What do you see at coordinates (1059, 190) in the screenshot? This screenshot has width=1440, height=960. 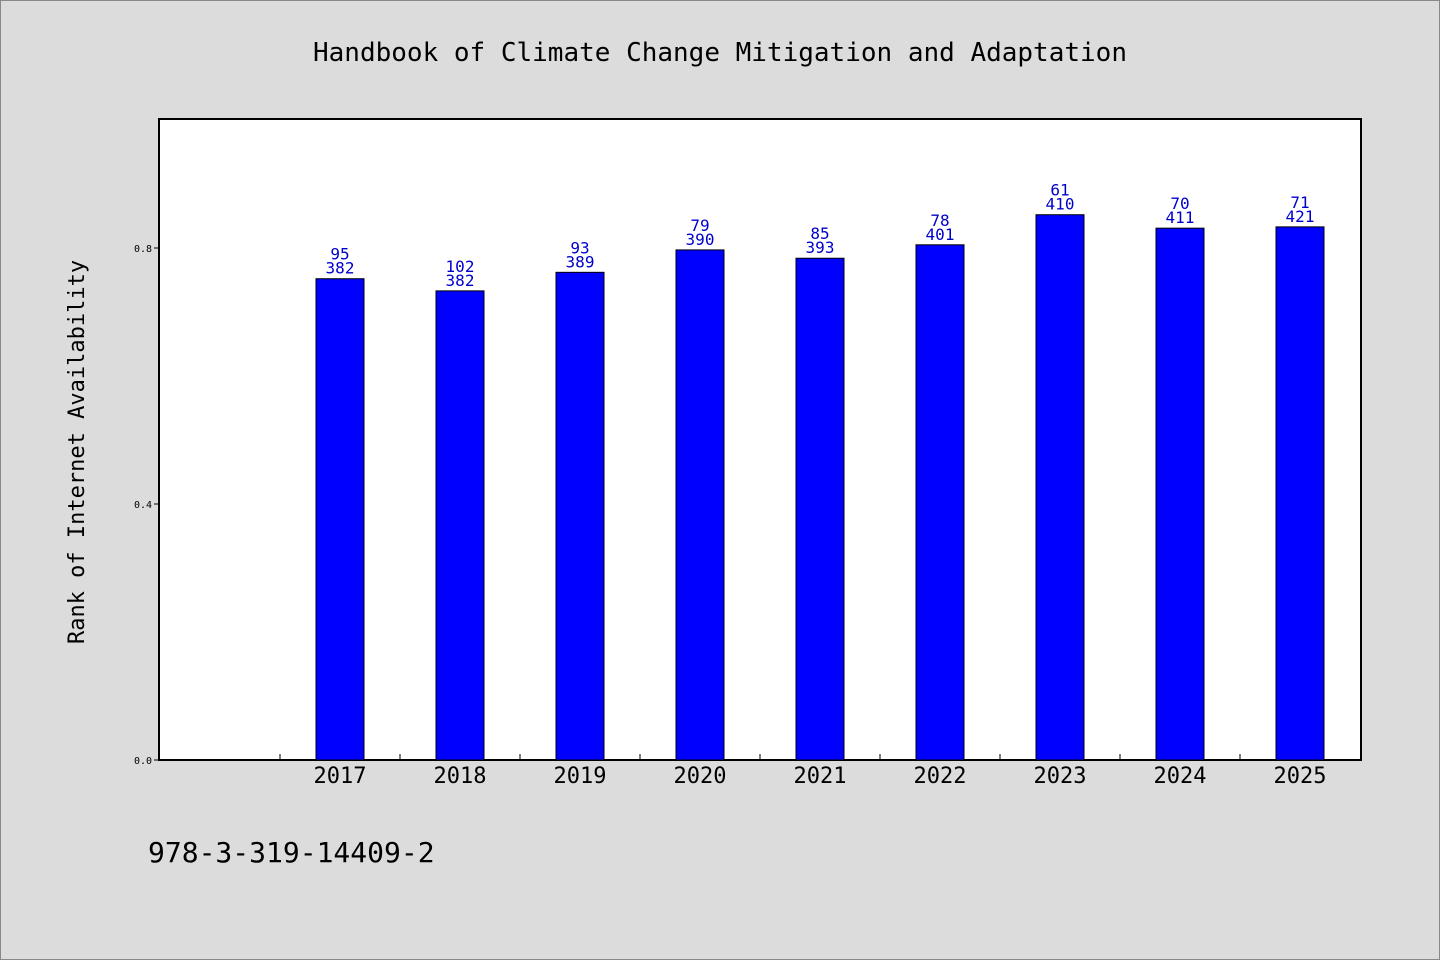 I see `data-label-top: 61` at bounding box center [1059, 190].